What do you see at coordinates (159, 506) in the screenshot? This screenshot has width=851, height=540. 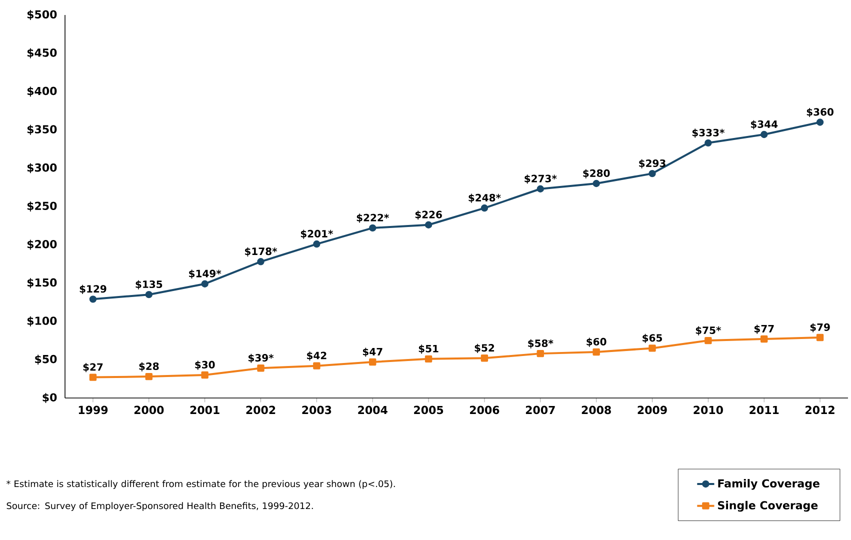 I see `source-note: Source: Survey of Employer-Sponsored Health Benefits, 1999-2012.` at bounding box center [159, 506].